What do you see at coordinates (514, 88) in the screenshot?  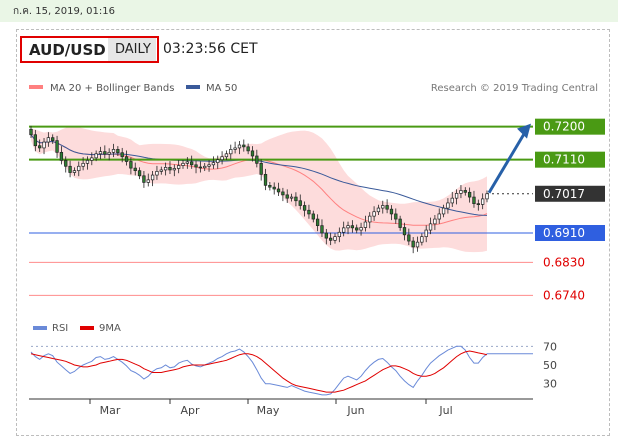 I see `credit-label: Research © 2019 Trading Central` at bounding box center [514, 88].